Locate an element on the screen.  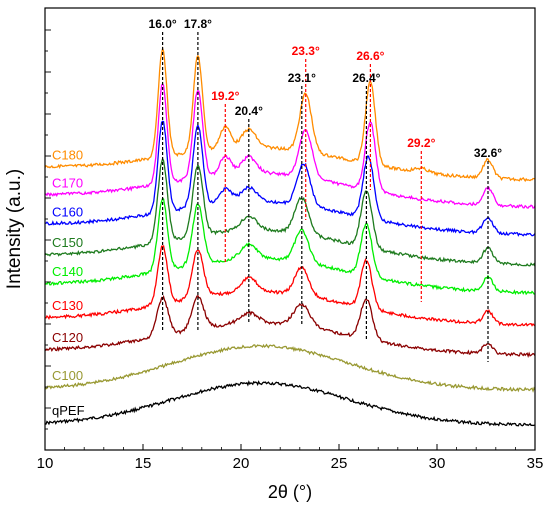
x-tick-label-25: 25 is located at coordinates (339, 463).